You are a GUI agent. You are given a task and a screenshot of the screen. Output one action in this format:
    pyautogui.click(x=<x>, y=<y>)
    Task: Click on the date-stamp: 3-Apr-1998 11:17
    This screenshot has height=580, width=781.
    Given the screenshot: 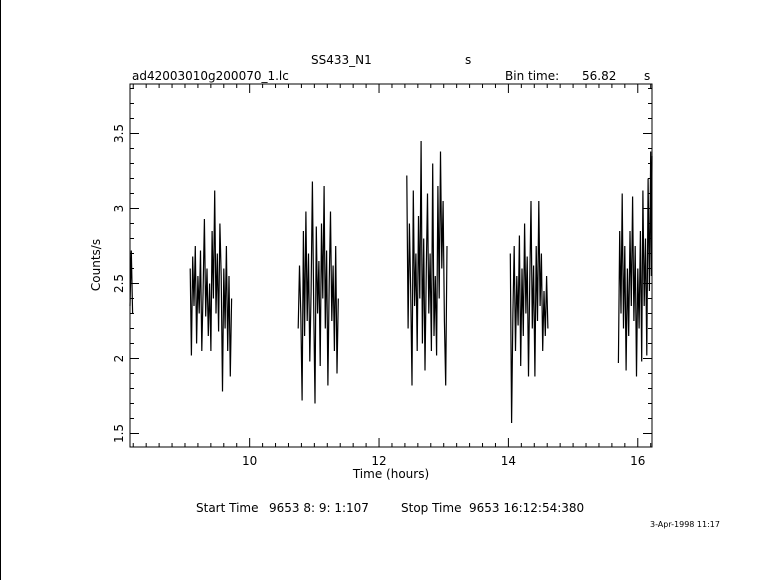 What is the action you would take?
    pyautogui.click(x=685, y=524)
    